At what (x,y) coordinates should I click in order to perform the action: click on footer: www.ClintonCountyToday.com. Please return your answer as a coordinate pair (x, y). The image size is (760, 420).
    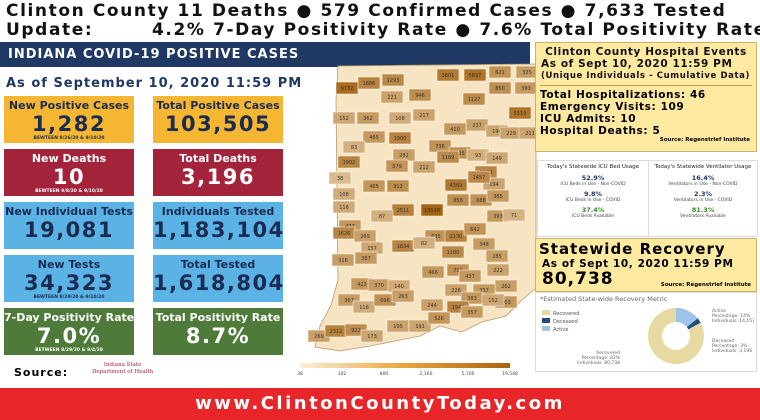
    Looking at the image, I should click on (380, 404).